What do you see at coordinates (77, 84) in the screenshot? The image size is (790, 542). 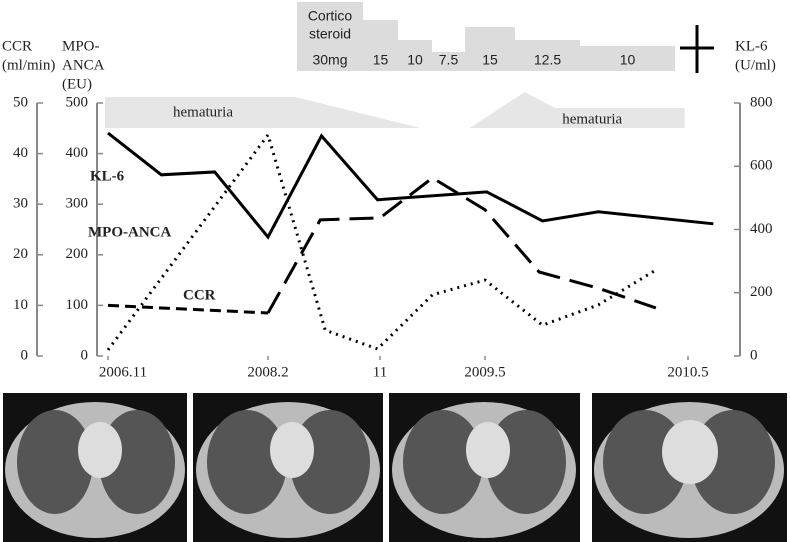 I see `axis-label: (EU)` at bounding box center [77, 84].